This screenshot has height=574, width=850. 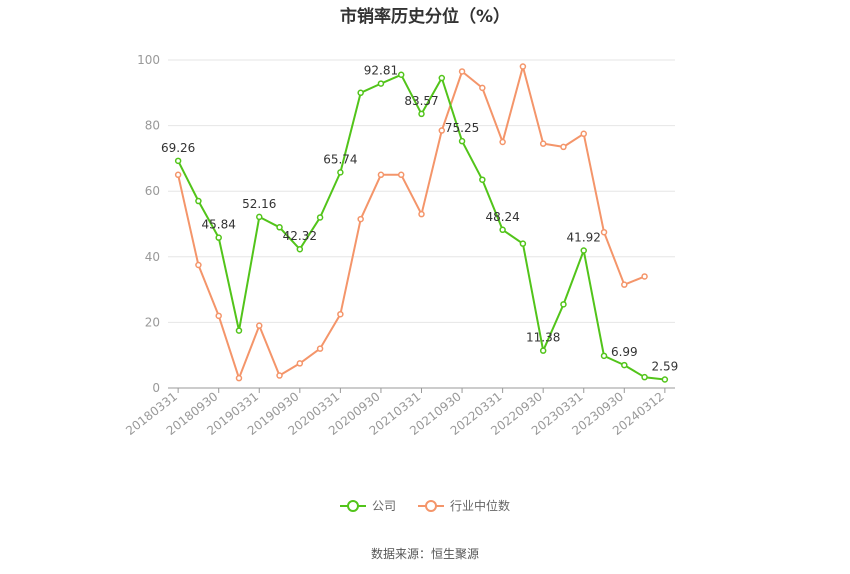 What do you see at coordinates (543, 338) in the screenshot?
I see `company-data-label: 11.38` at bounding box center [543, 338].